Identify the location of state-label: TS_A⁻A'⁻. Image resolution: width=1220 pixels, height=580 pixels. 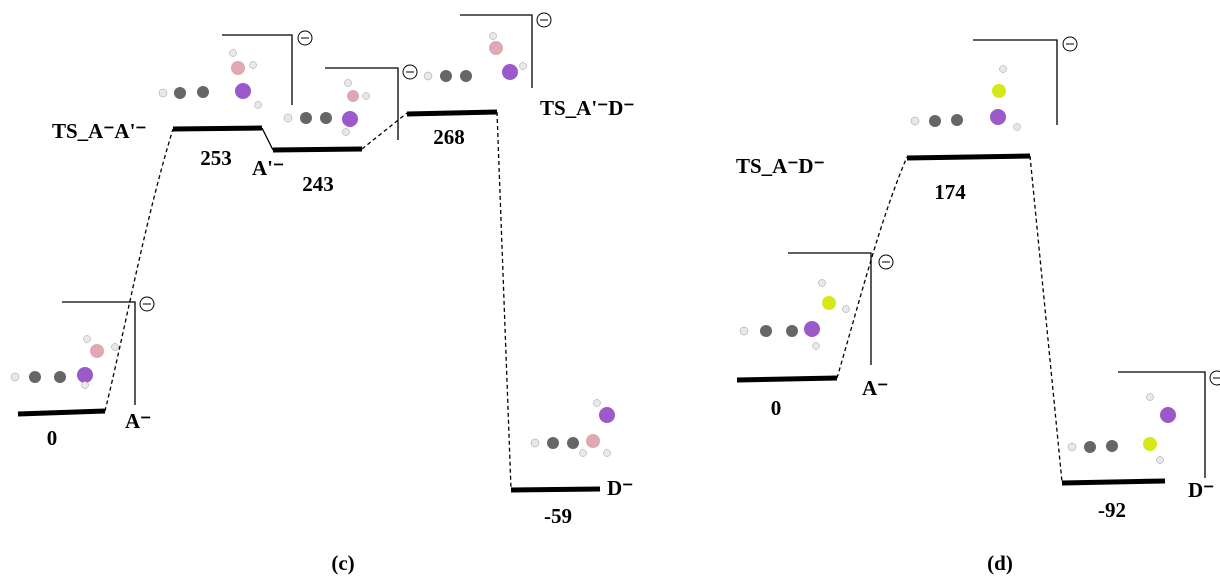
(99, 131).